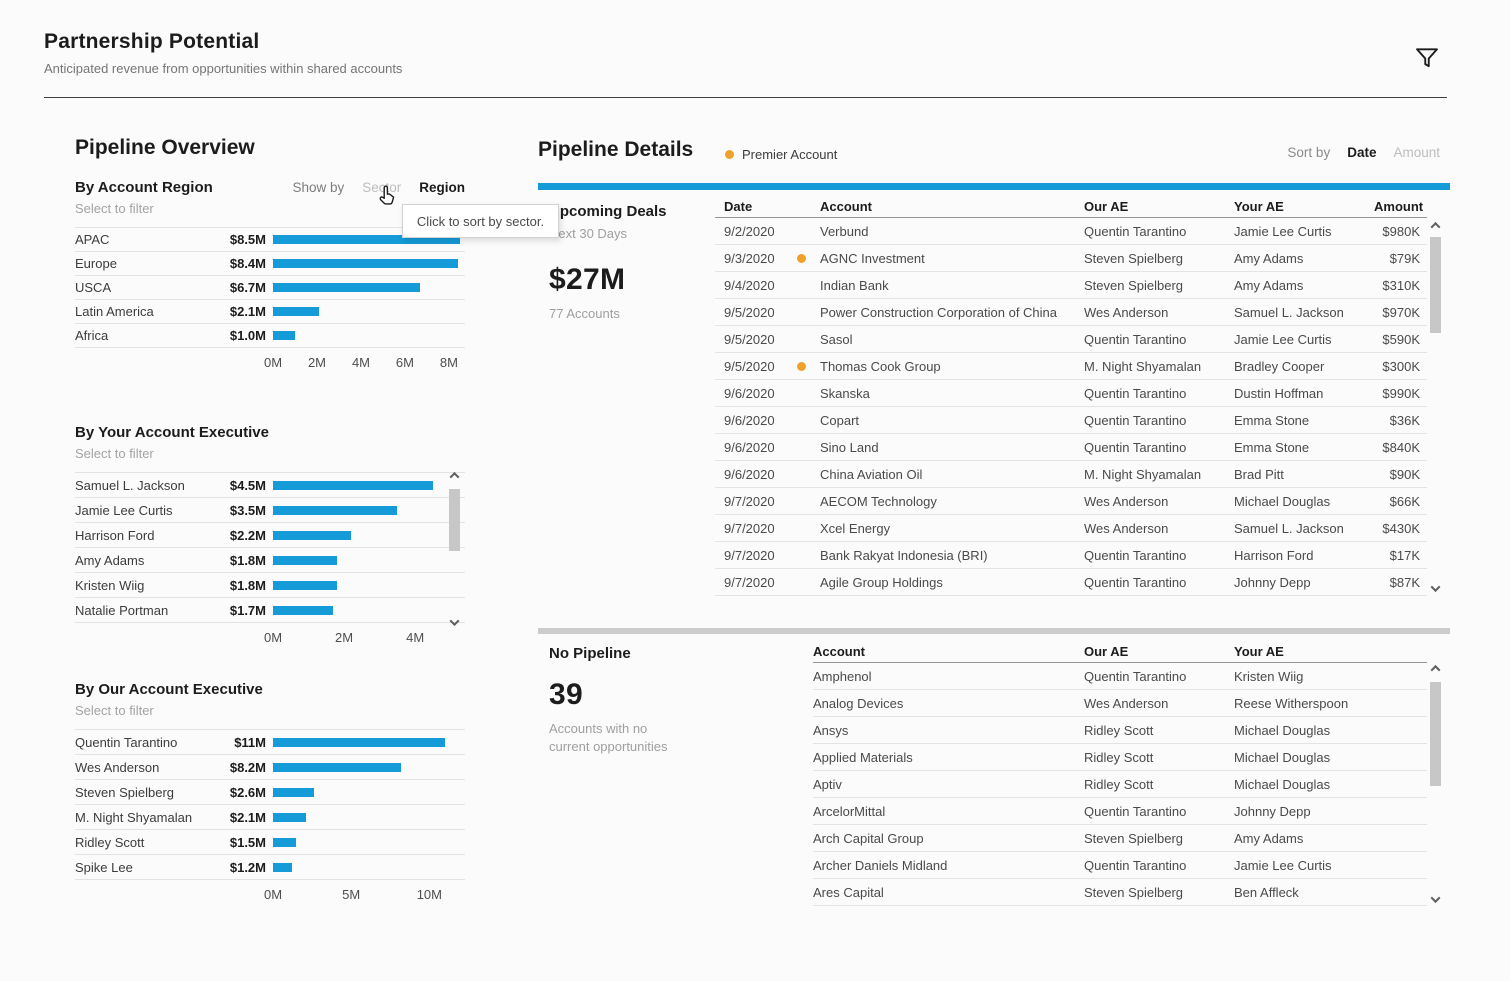 Image resolution: width=1510 pixels, height=981 pixels. What do you see at coordinates (354, 635) in the screenshot?
I see `chart-axis: 0M 2M 4M` at bounding box center [354, 635].